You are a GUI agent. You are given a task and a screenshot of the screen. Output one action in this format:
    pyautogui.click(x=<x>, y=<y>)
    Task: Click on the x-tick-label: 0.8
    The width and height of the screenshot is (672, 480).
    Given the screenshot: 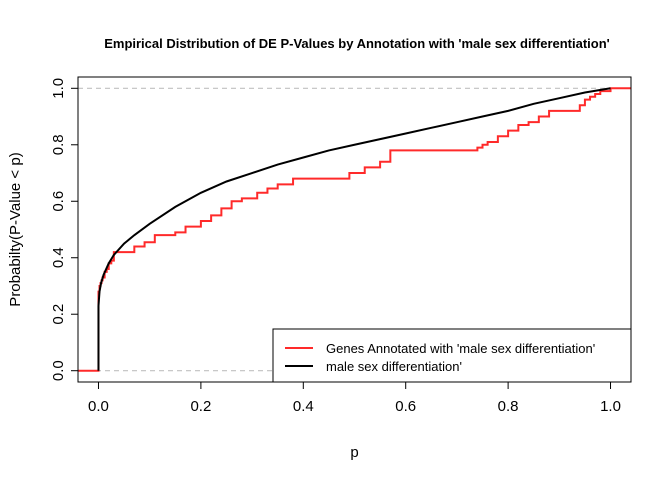 What is the action you would take?
    pyautogui.click(x=508, y=406)
    